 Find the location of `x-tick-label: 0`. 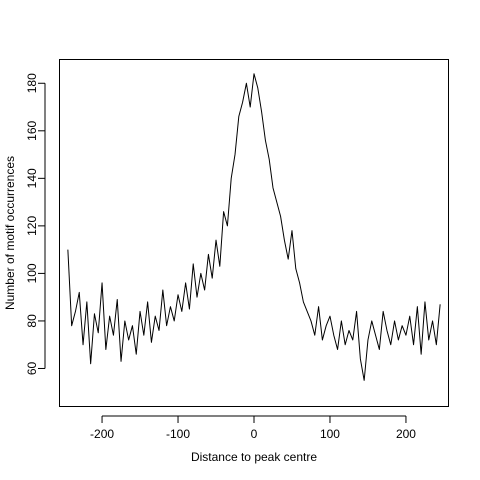

x-tick-label: 0 is located at coordinates (254, 434).